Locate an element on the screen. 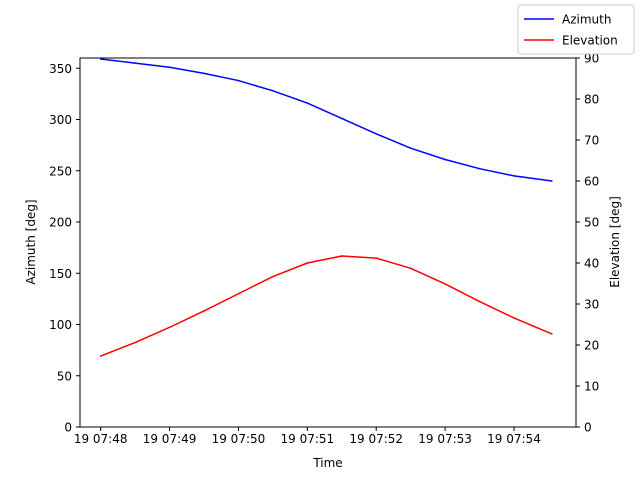 This screenshot has width=640, height=480. y-tick-label: 200 is located at coordinates (60, 223).